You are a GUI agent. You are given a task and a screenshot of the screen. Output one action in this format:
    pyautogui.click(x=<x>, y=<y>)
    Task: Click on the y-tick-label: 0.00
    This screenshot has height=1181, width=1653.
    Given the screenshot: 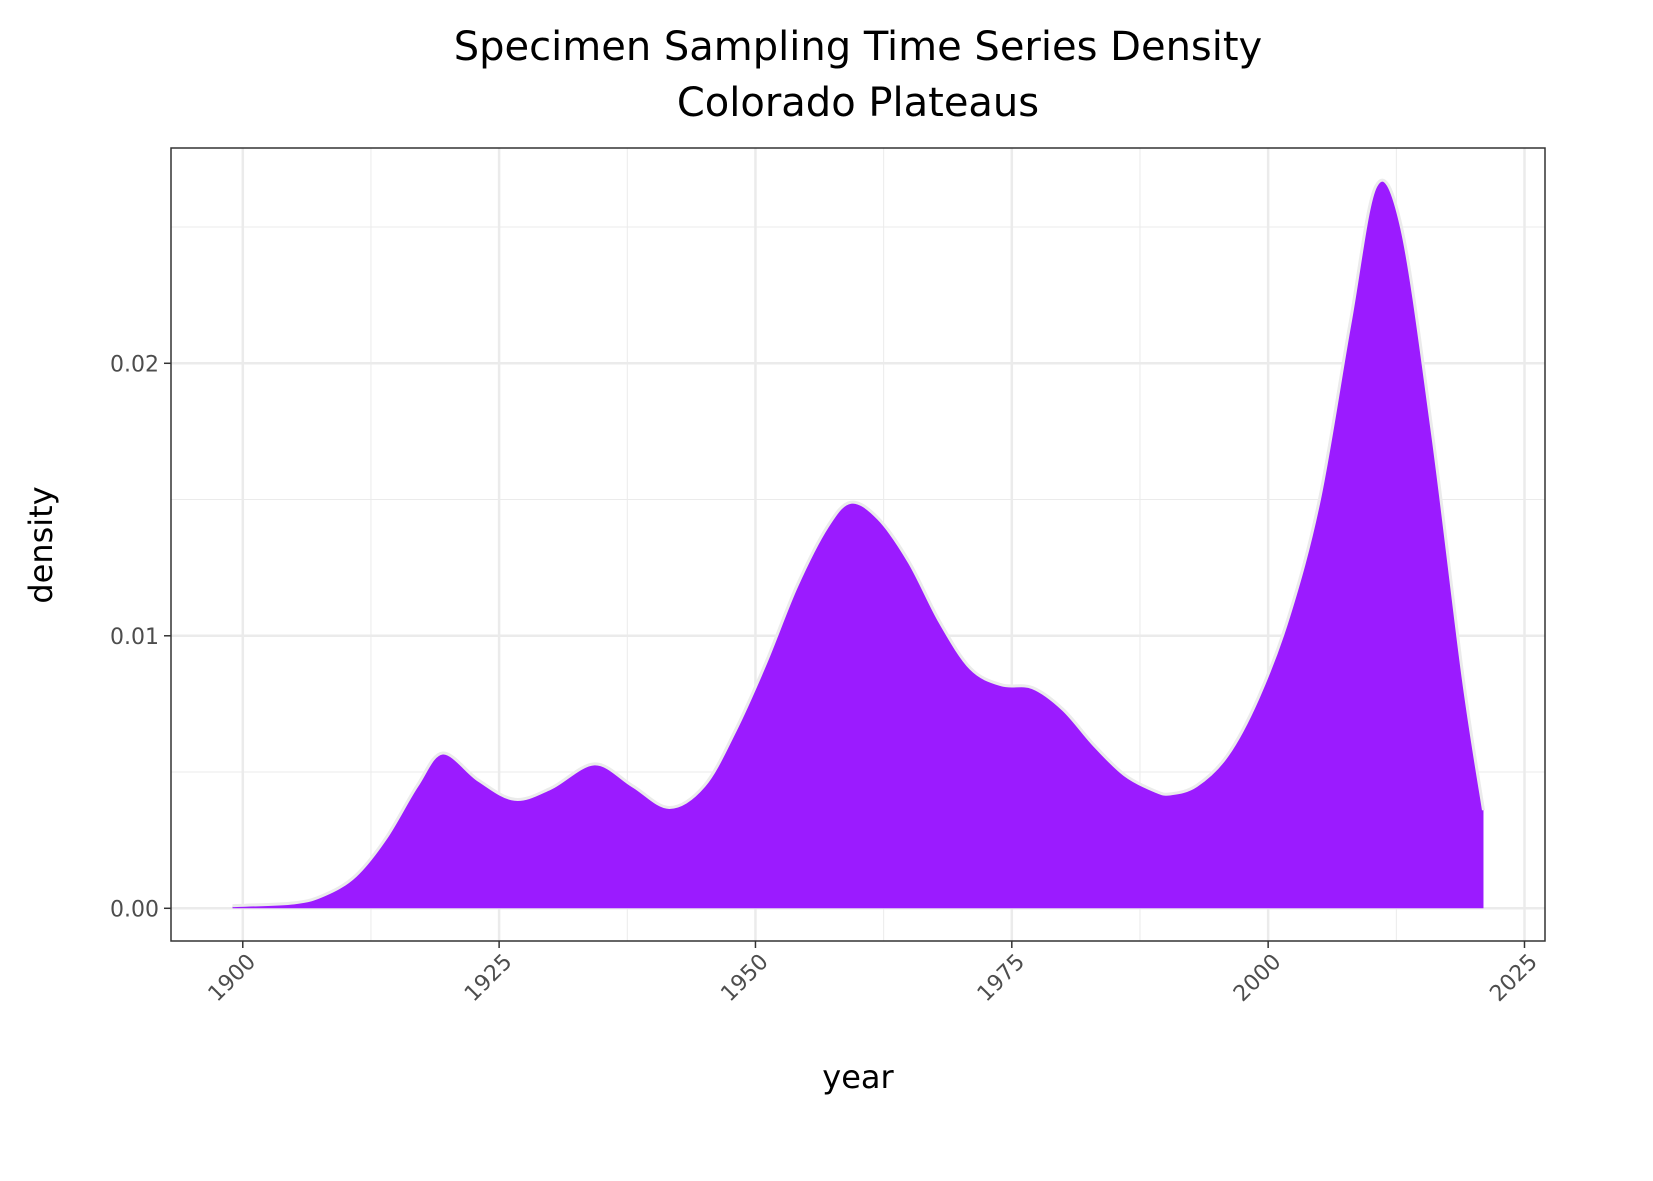 What is the action you would take?
    pyautogui.click(x=134, y=909)
    